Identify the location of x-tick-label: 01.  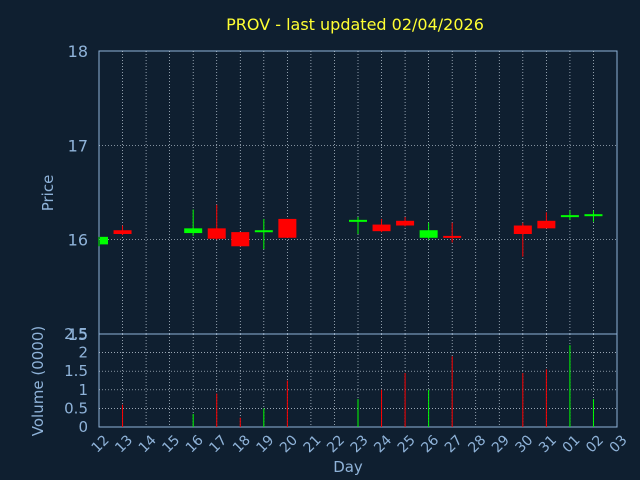
(572, 444).